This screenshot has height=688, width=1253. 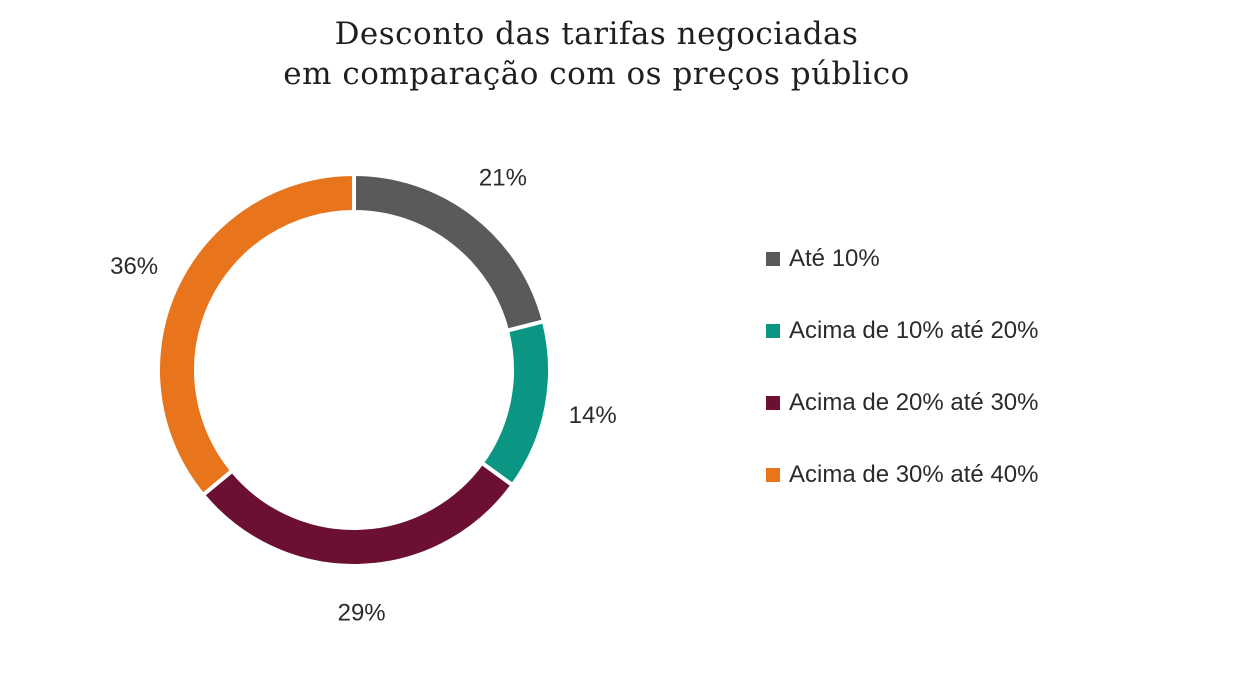 I want to click on chart-title-line-1: Desconto das tarifas negociadas, so click(x=596, y=34).